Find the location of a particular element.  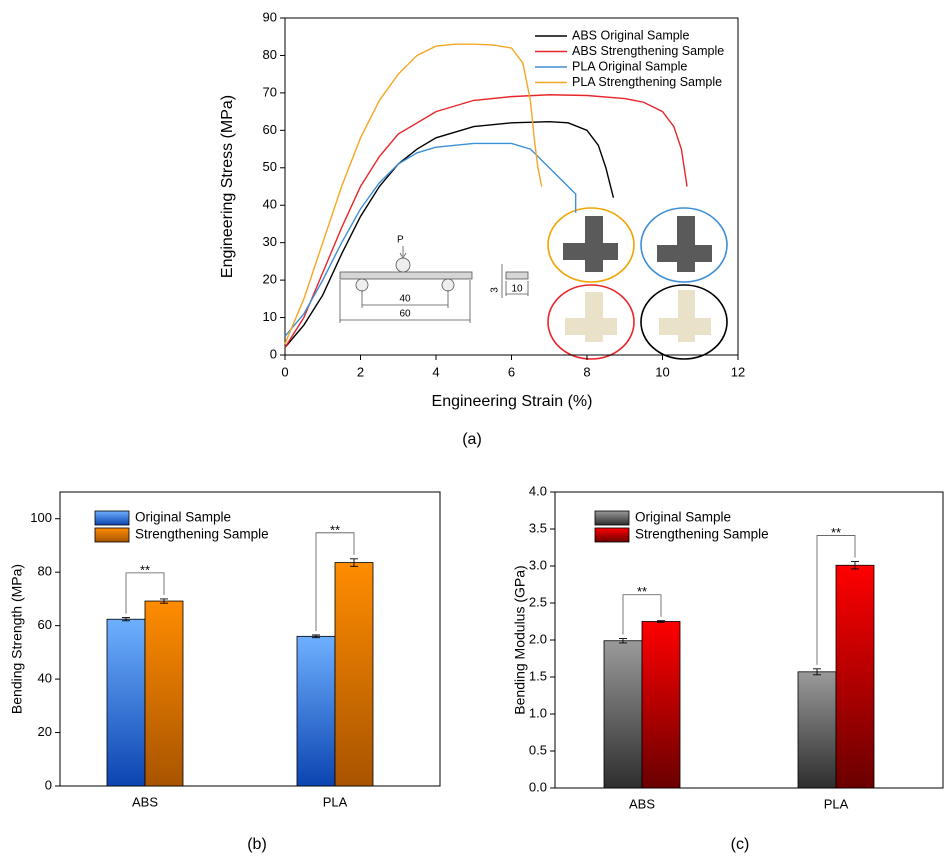

x-tick-label: 8 is located at coordinates (586, 371).